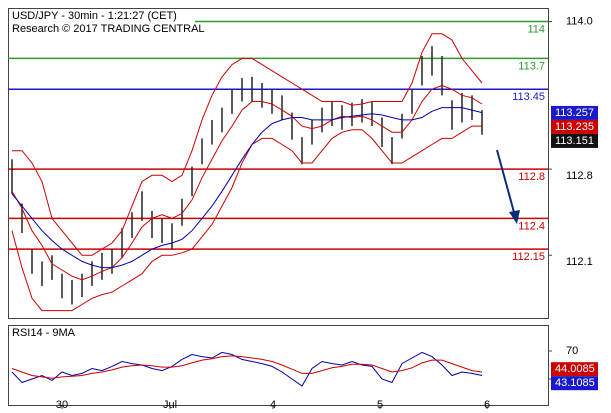 This screenshot has height=413, width=611. Describe the element at coordinates (44, 333) in the screenshot. I see `rsi-title: RSI14 - 9MA` at that location.